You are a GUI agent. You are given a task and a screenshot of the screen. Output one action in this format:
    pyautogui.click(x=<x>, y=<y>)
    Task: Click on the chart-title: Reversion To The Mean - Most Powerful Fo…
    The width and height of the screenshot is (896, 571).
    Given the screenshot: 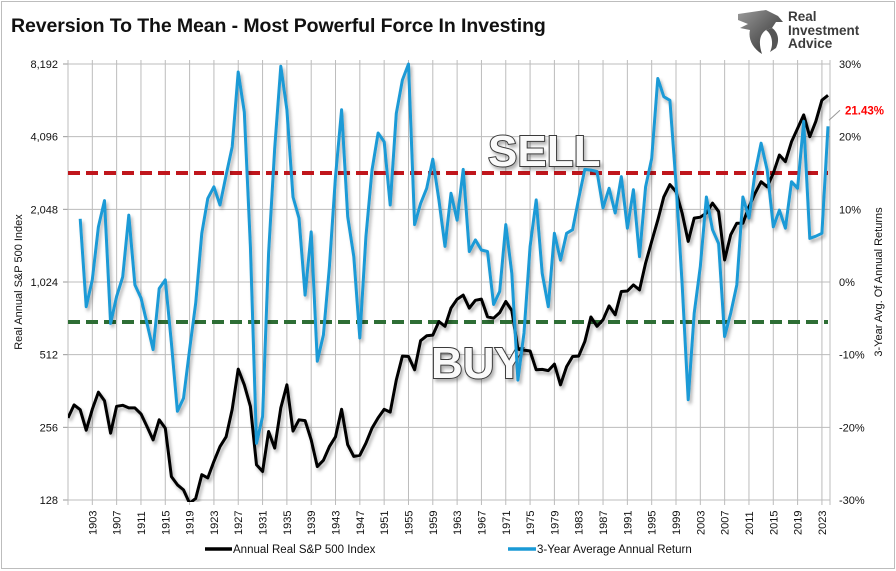 What is the action you would take?
    pyautogui.click(x=278, y=26)
    